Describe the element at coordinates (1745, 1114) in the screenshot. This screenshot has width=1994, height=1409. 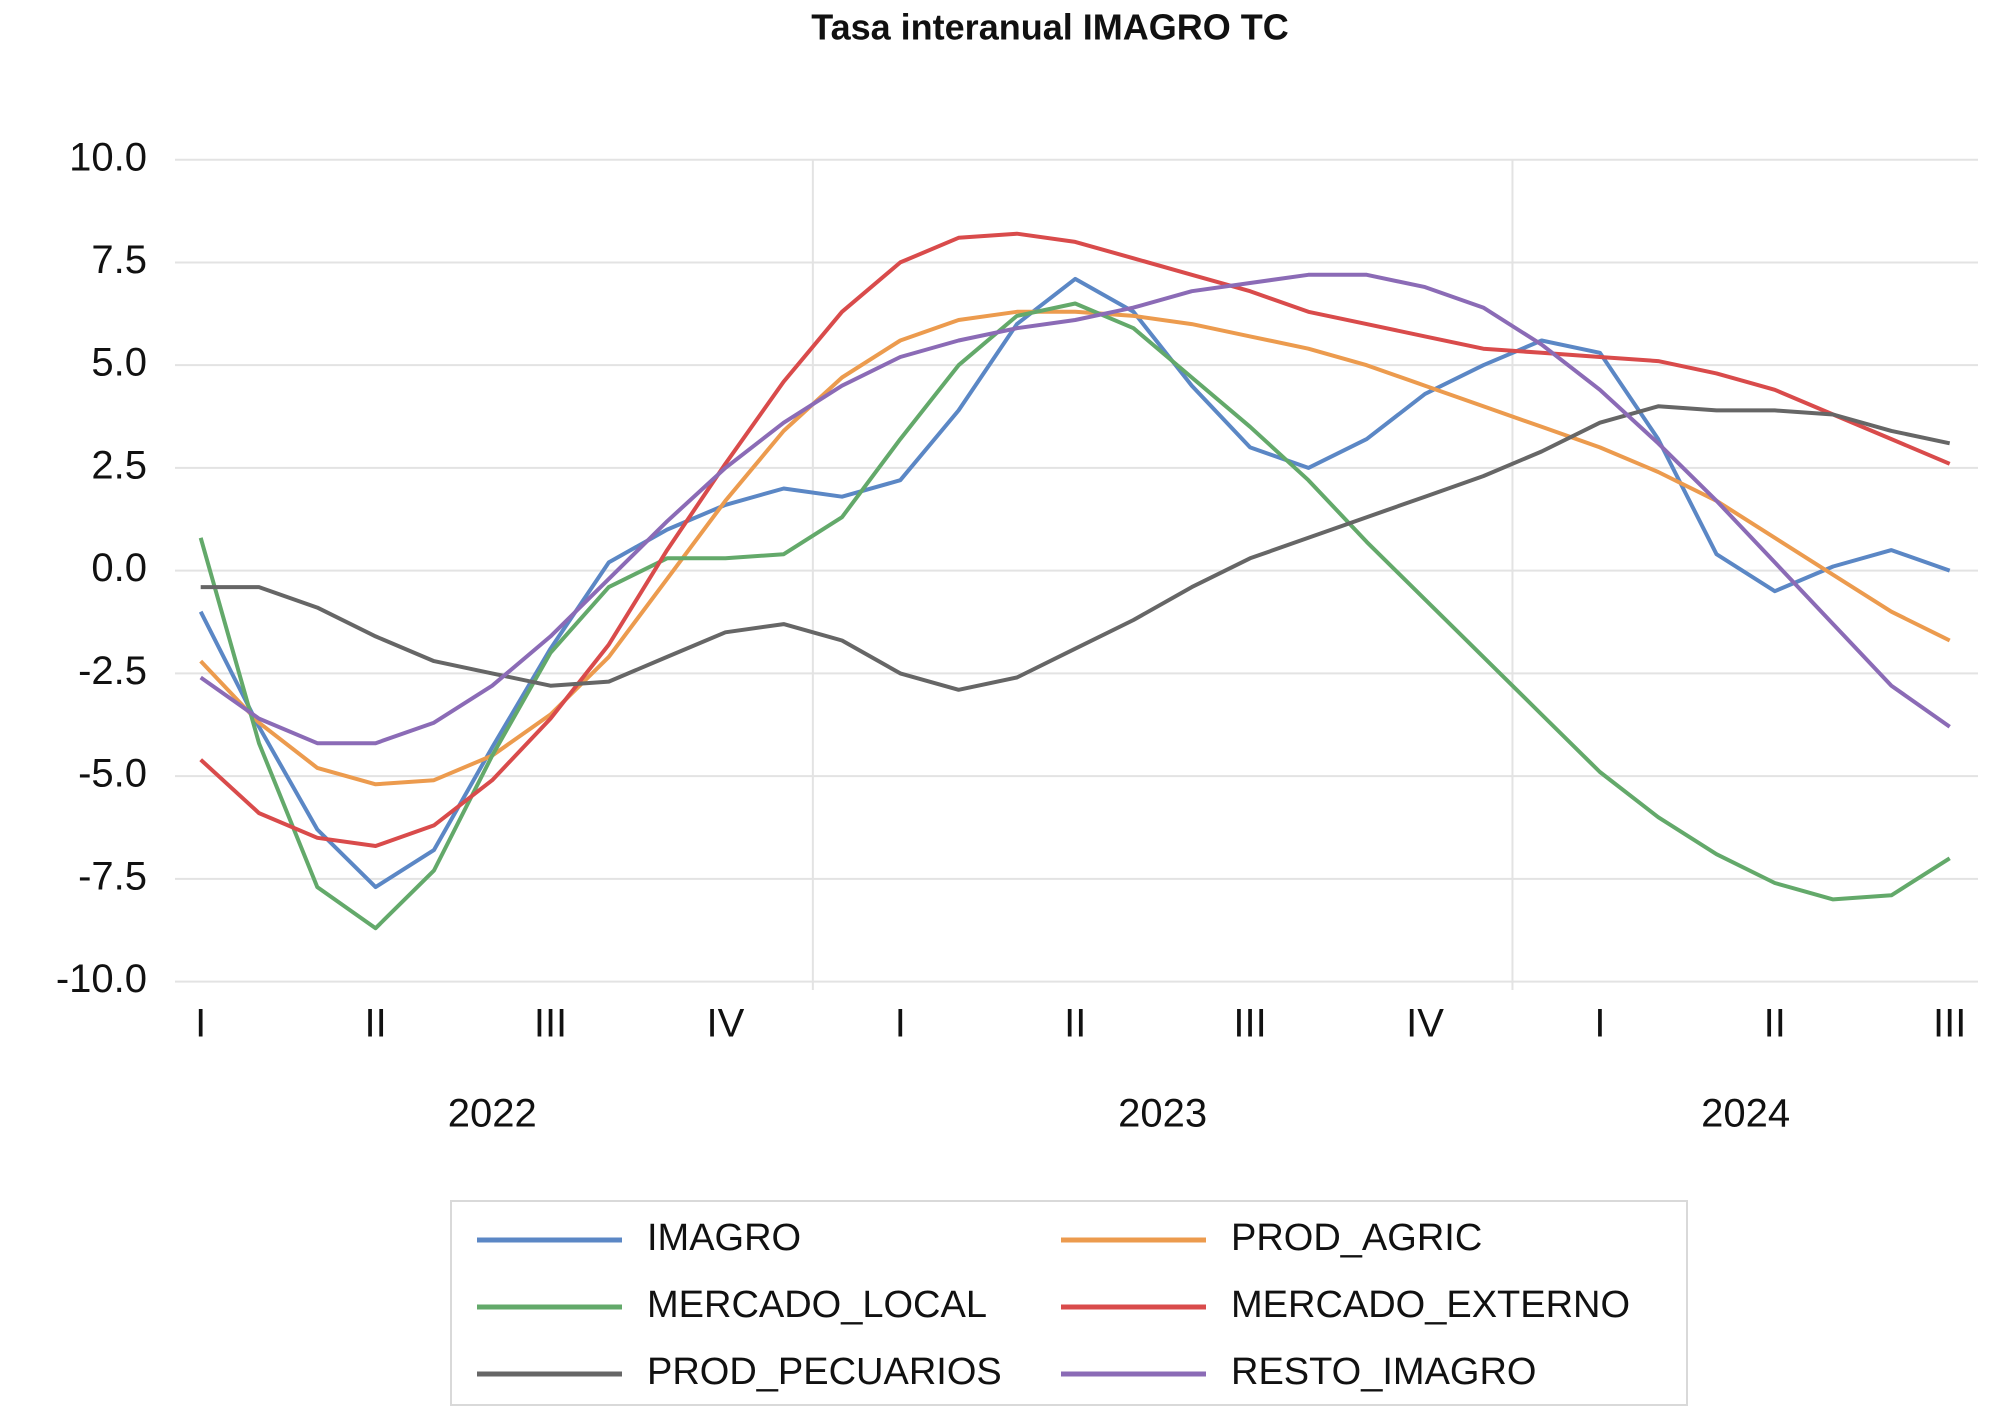
I see `year-label: 2024` at that location.